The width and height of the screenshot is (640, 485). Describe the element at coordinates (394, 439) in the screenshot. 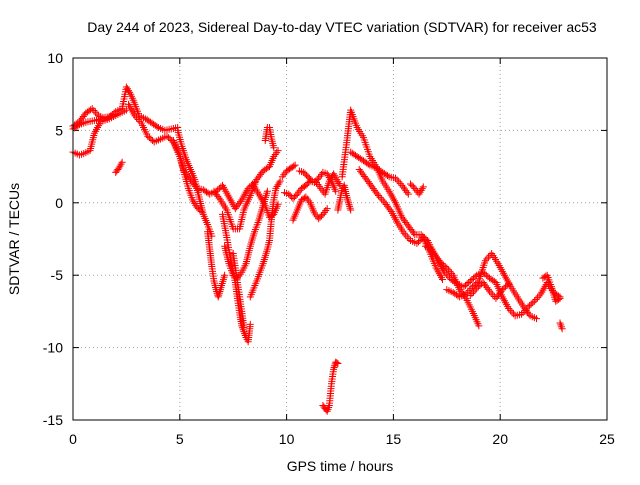

I see `x-tick-label: 15` at that location.